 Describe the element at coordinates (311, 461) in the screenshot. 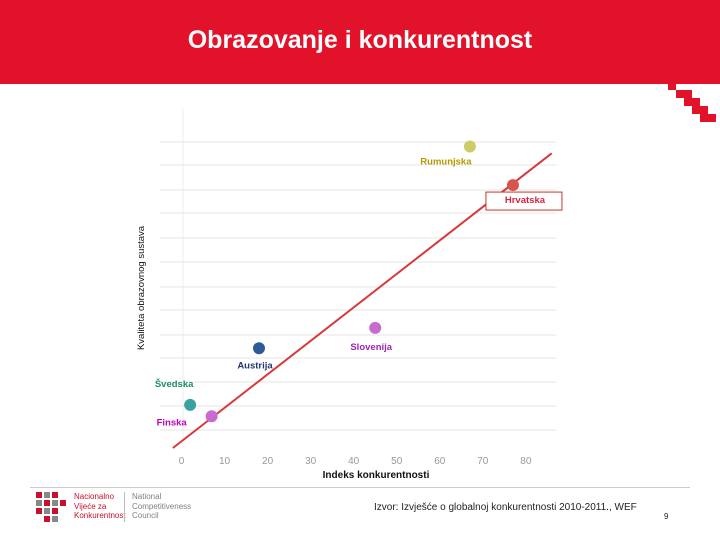

I see `x-tick-label-30: 30` at that location.